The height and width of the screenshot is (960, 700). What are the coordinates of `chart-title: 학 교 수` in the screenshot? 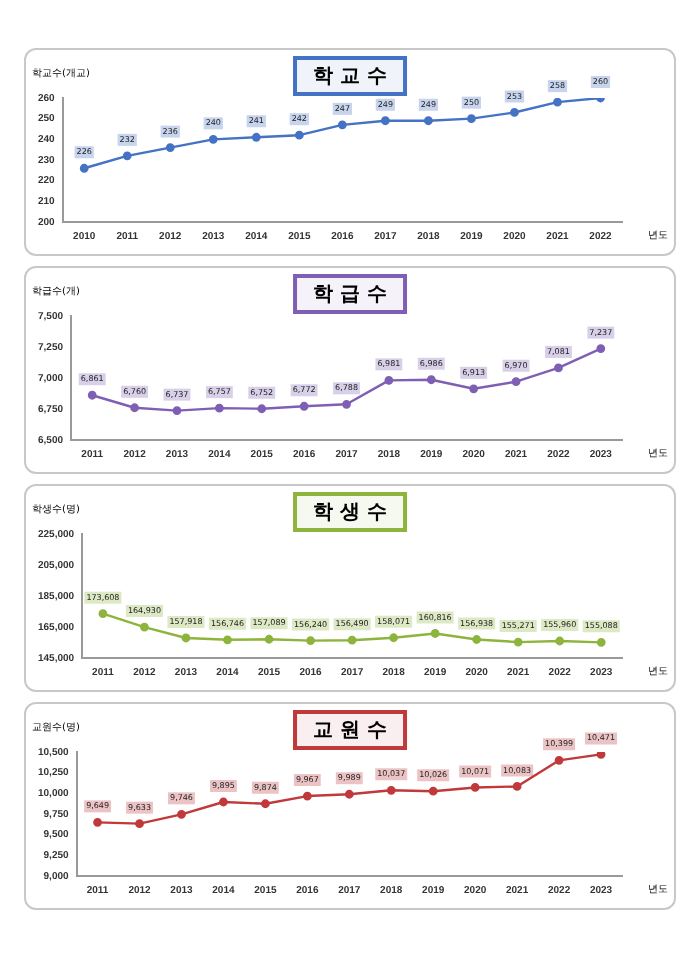 It's located at (350, 76).